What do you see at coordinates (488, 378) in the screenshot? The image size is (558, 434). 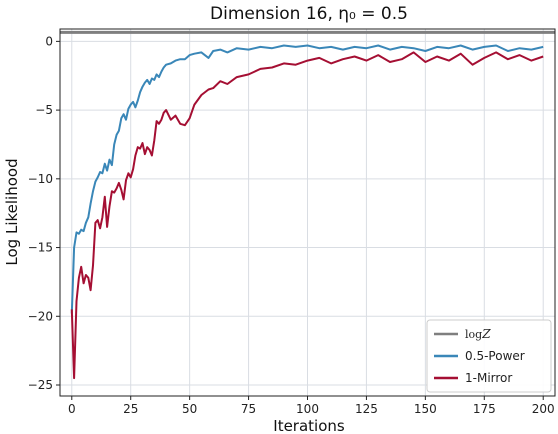 I see `legend-label: 1-Mirror` at bounding box center [488, 378].